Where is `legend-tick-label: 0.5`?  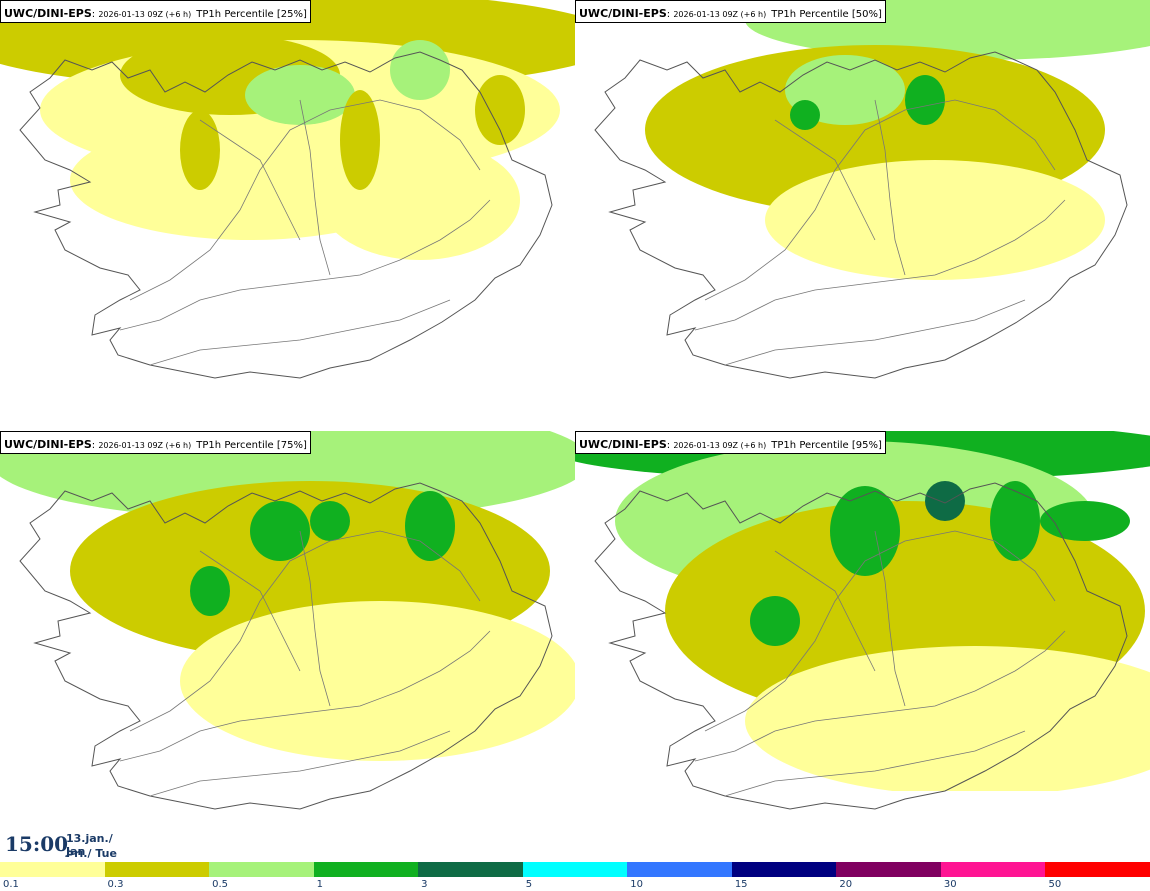 legend-tick-label: 0.5 is located at coordinates (220, 884).